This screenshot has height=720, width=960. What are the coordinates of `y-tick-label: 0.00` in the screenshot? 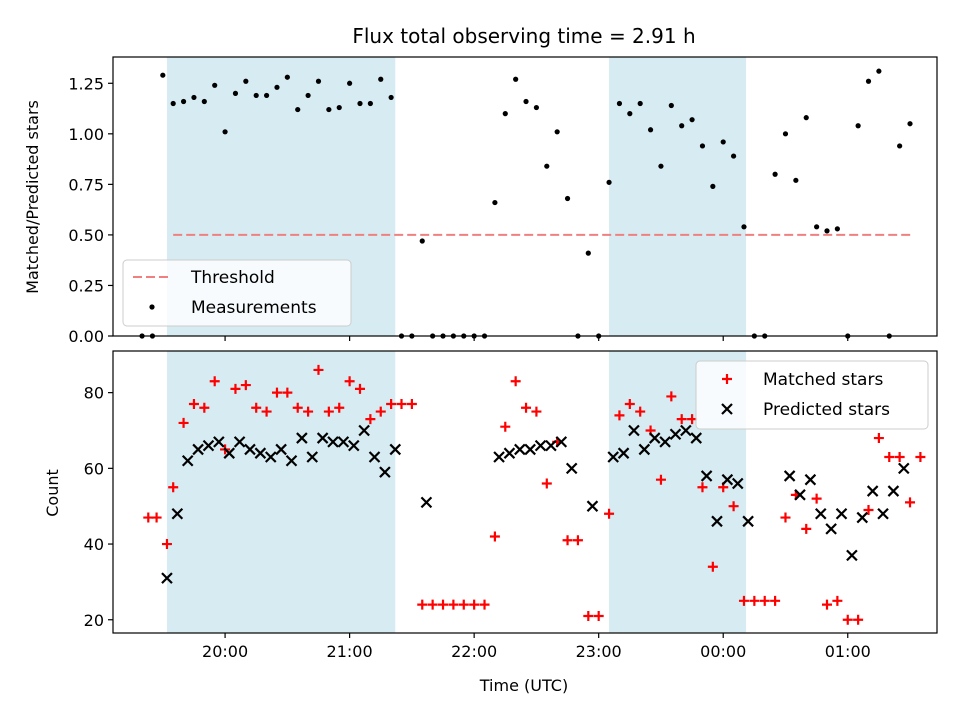 It's located at (86, 336).